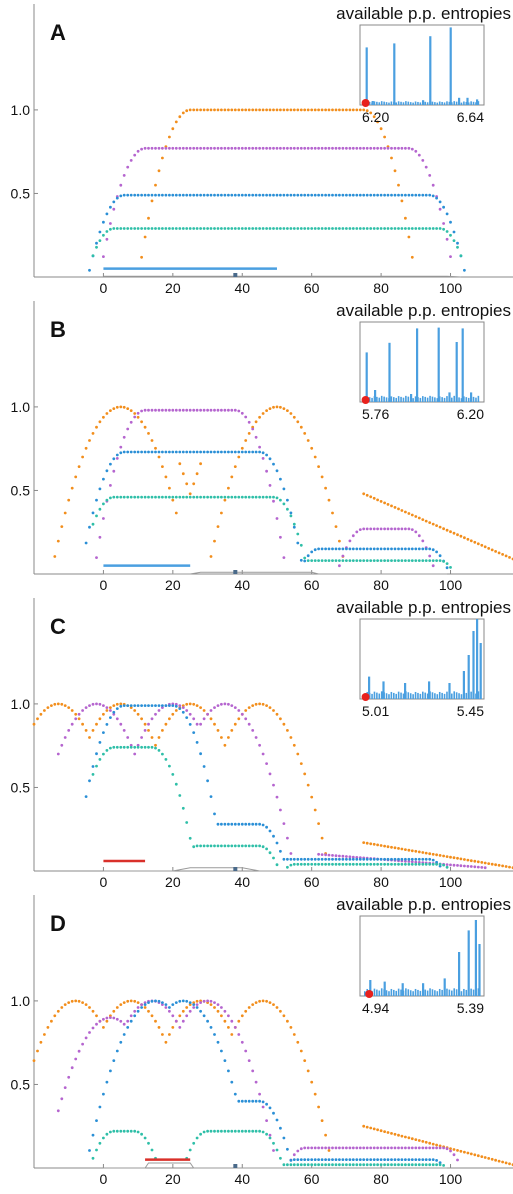 The height and width of the screenshot is (1194, 513). I want to click on series-purple, so click(257, 1080).